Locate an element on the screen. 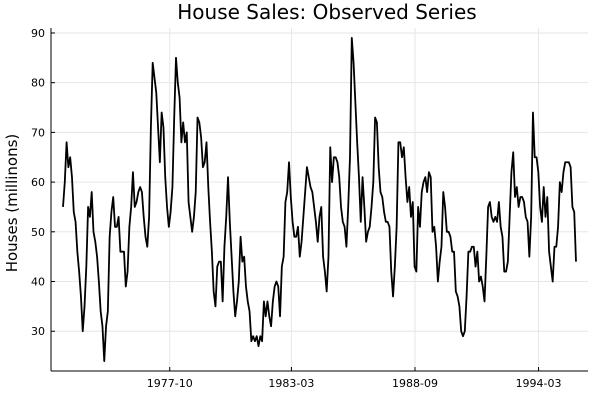  y-tick-label: 40 is located at coordinates (38, 282).